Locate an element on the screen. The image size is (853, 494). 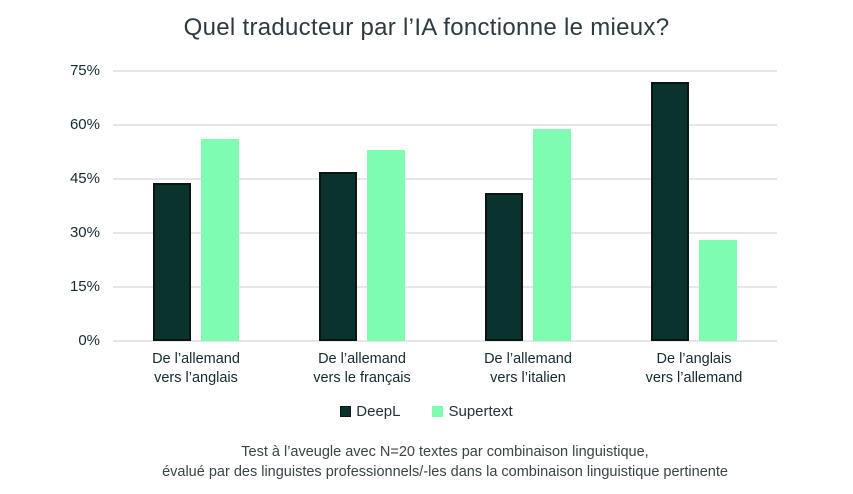
y-axis-tick-label: 30% is located at coordinates (84, 232).